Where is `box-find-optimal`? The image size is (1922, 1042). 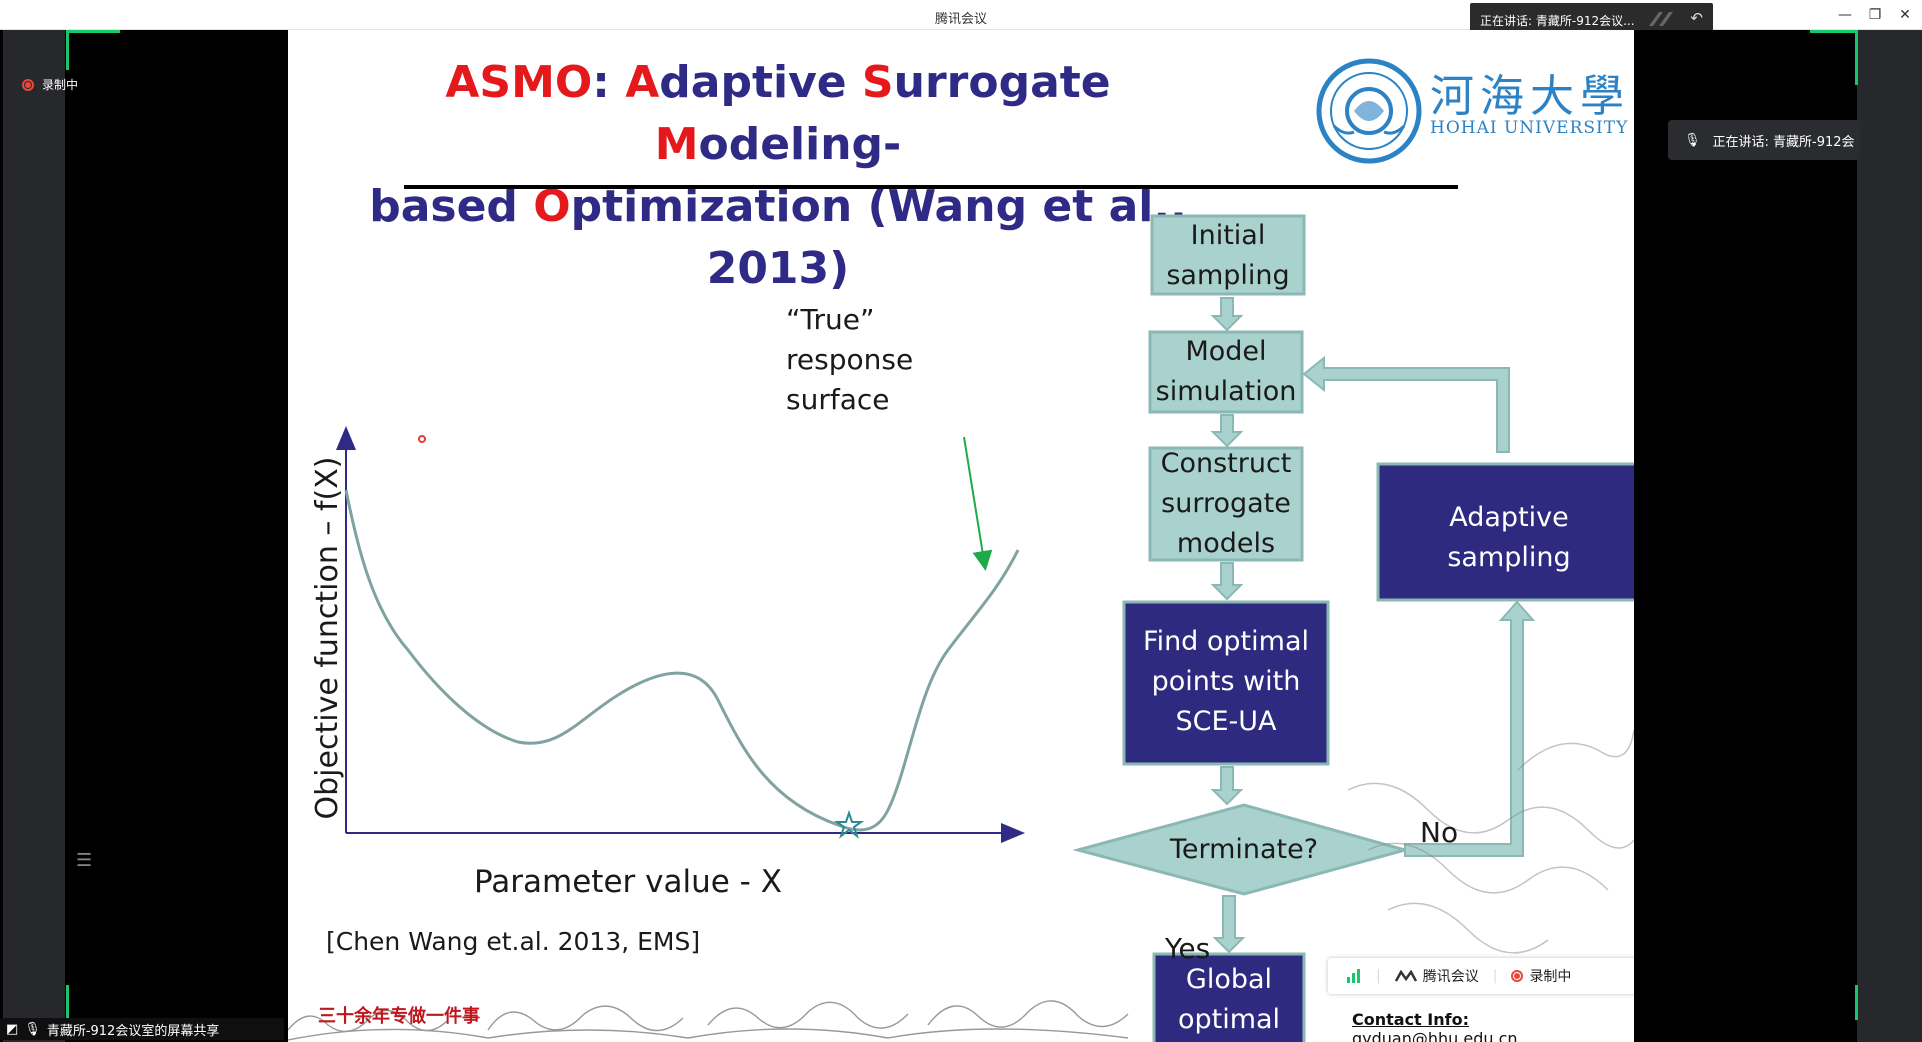 box-find-optimal is located at coordinates (1226, 683).